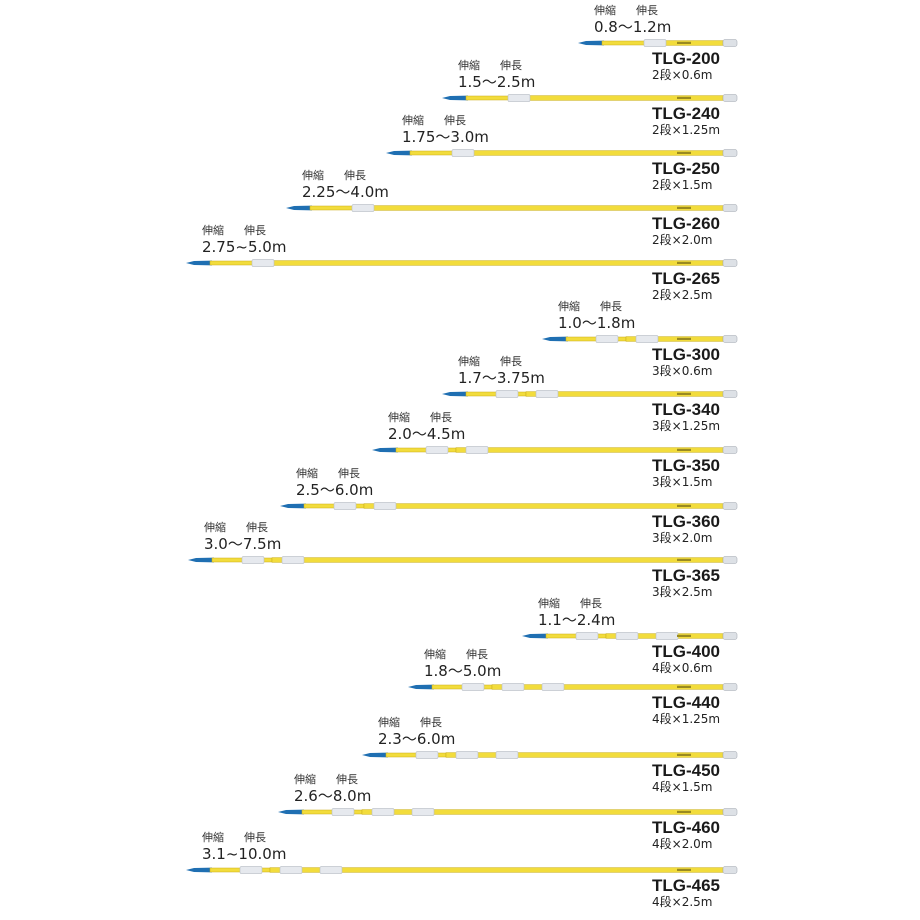 This screenshot has height=920, width=920. What do you see at coordinates (460, 40) in the screenshot?
I see `pole-row-tlg-200: 伸縮 伸長 0.8〜1.2m TLG-200 2段×0.6m` at bounding box center [460, 40].